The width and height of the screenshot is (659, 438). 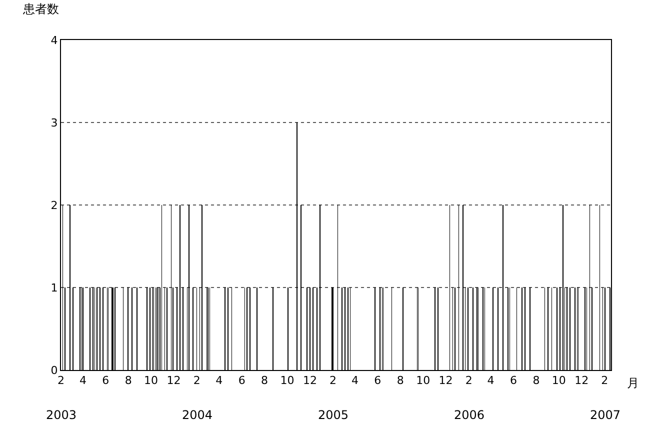 I want to click on x-axis-title: 月, so click(x=633, y=383).